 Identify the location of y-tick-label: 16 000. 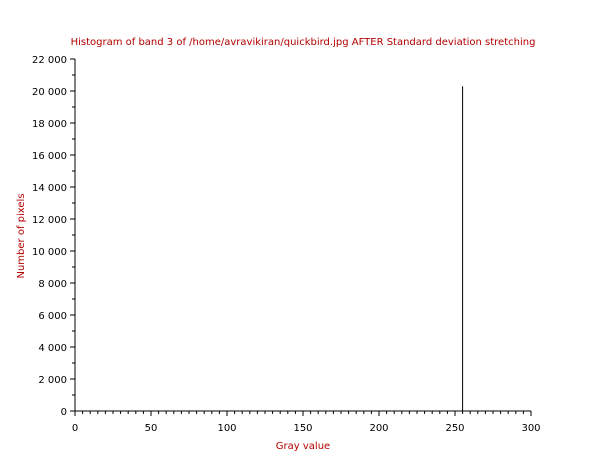
(49, 156).